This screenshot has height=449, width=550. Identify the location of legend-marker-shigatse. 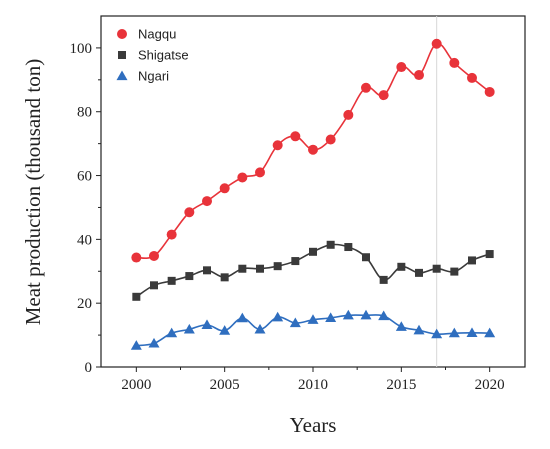
(122, 55).